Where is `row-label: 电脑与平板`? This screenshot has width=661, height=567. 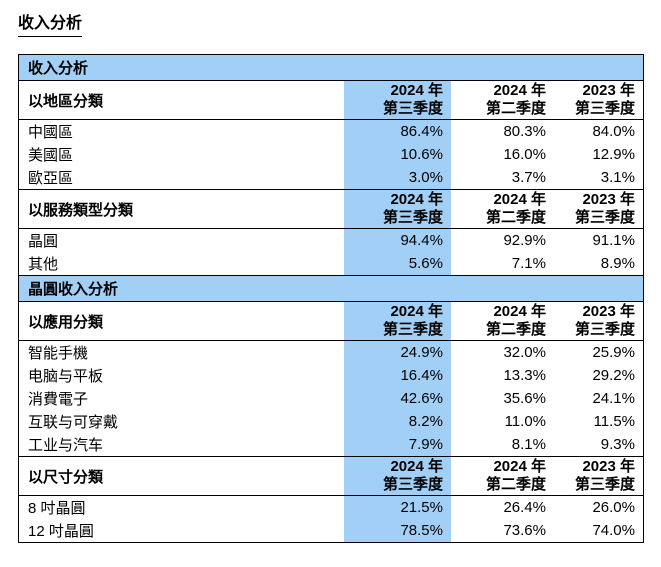
row-label: 电脑与平板 is located at coordinates (66, 376).